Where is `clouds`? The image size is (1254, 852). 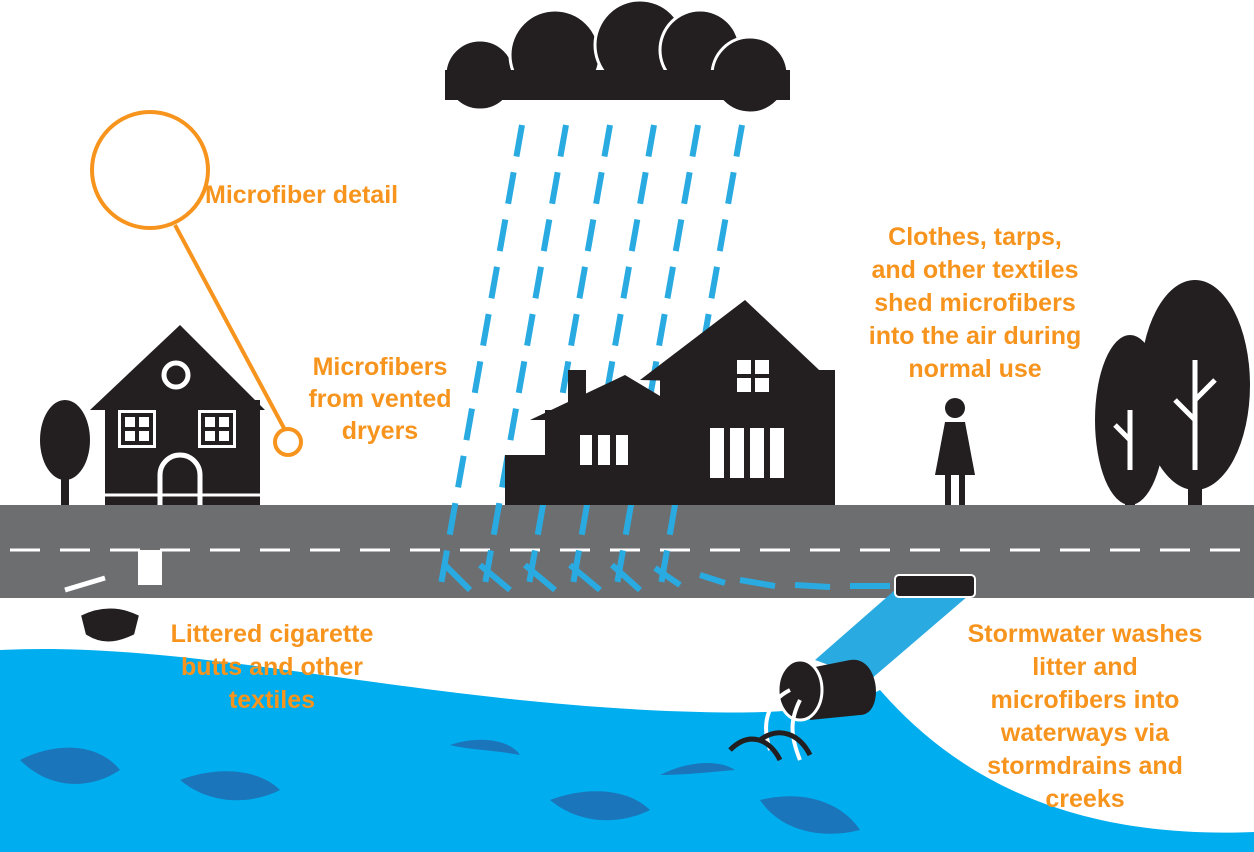 clouds is located at coordinates (616, 57).